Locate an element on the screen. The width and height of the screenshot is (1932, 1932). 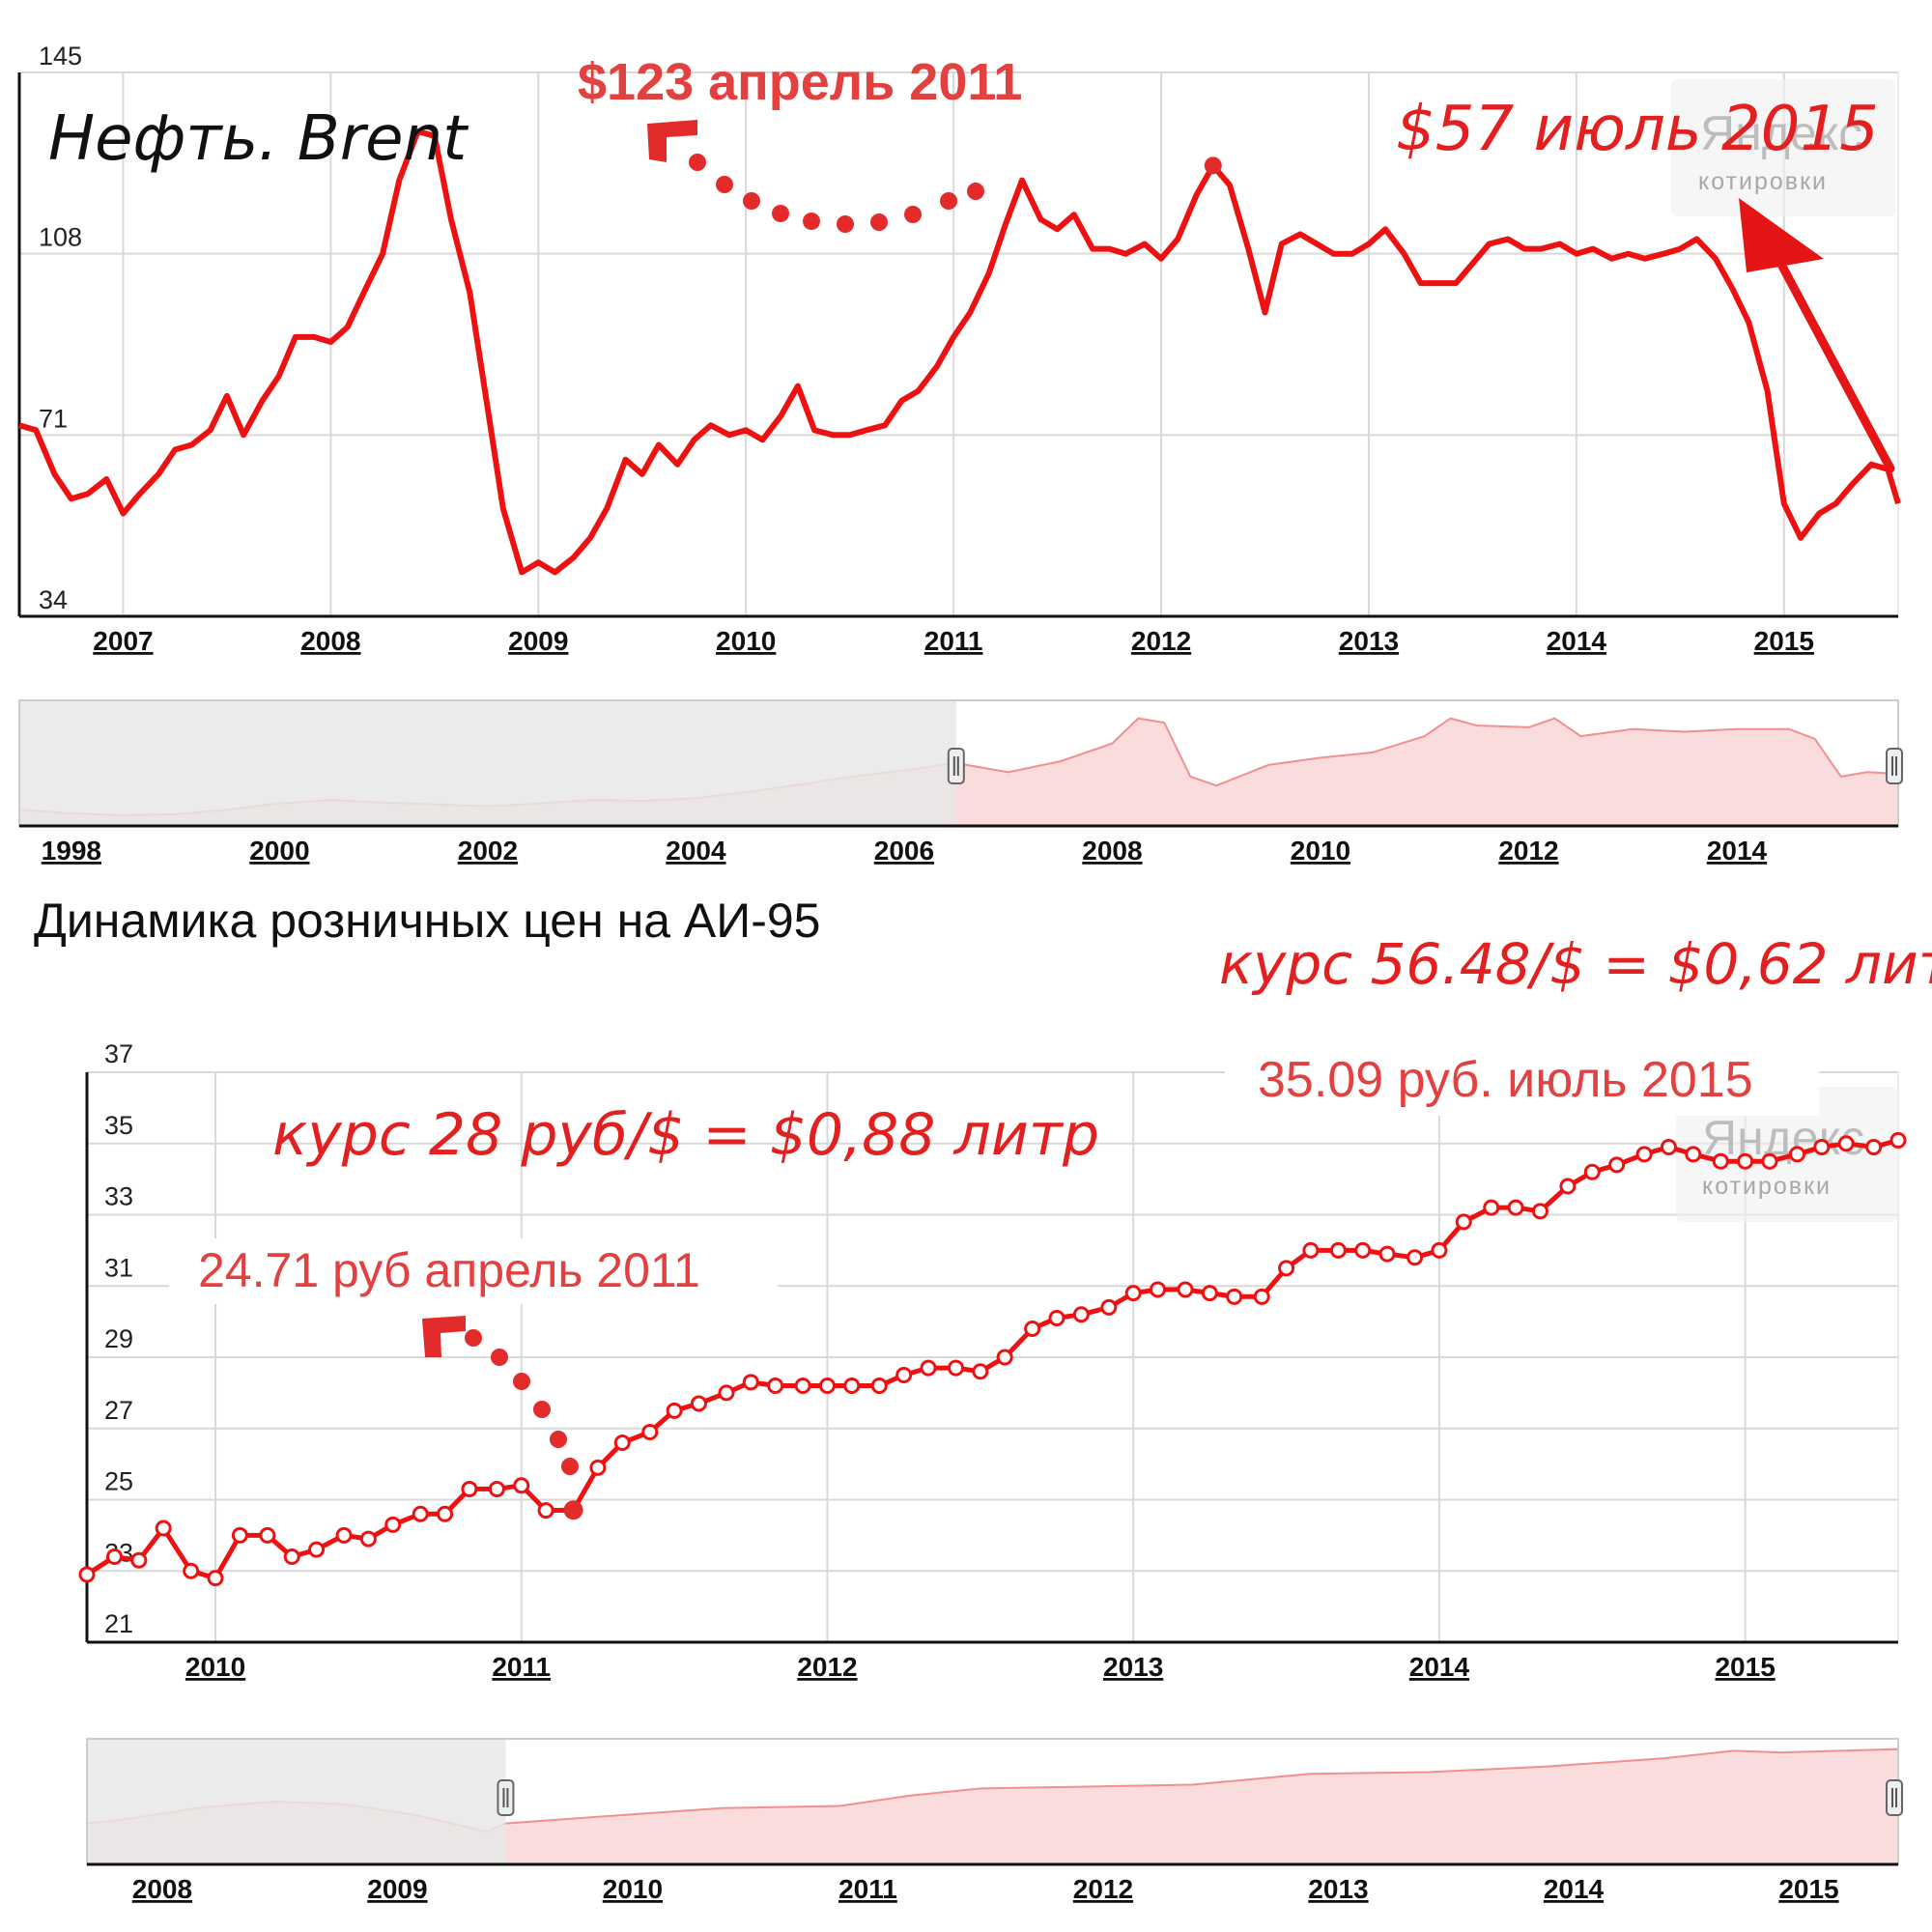
brent-y-tick-label: 145 is located at coordinates (60, 56).